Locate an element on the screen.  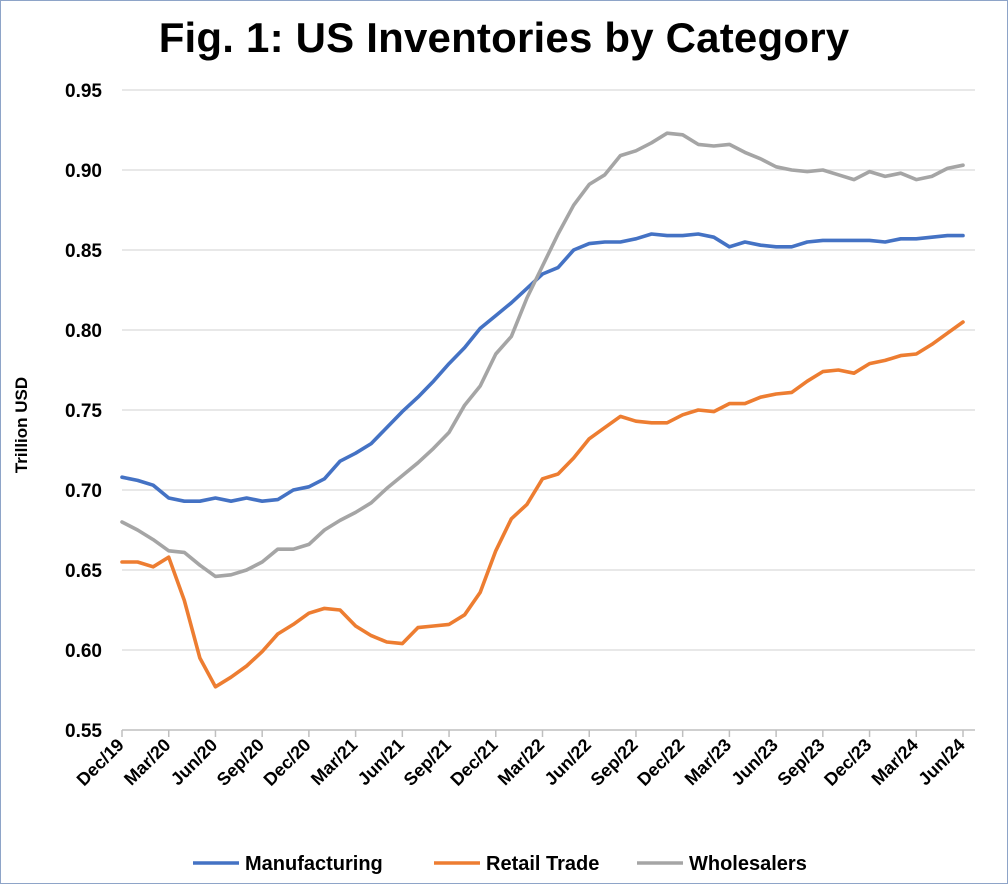
x-tick-label: Jun/22 is located at coordinates (568, 762).